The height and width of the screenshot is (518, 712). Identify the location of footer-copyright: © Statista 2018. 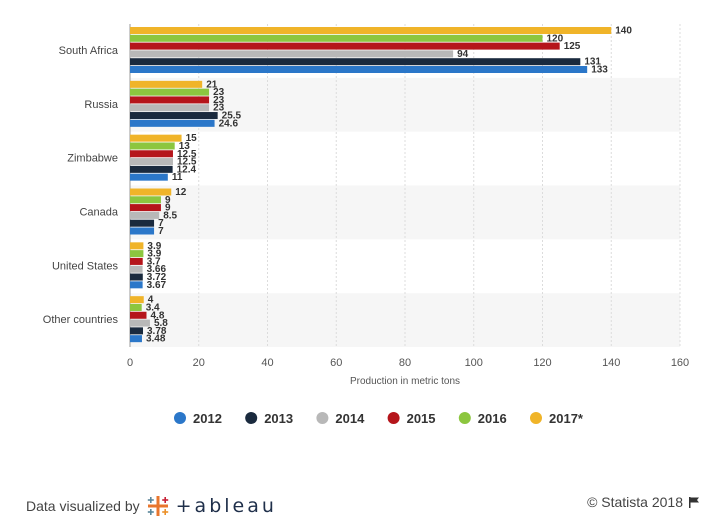
(643, 502).